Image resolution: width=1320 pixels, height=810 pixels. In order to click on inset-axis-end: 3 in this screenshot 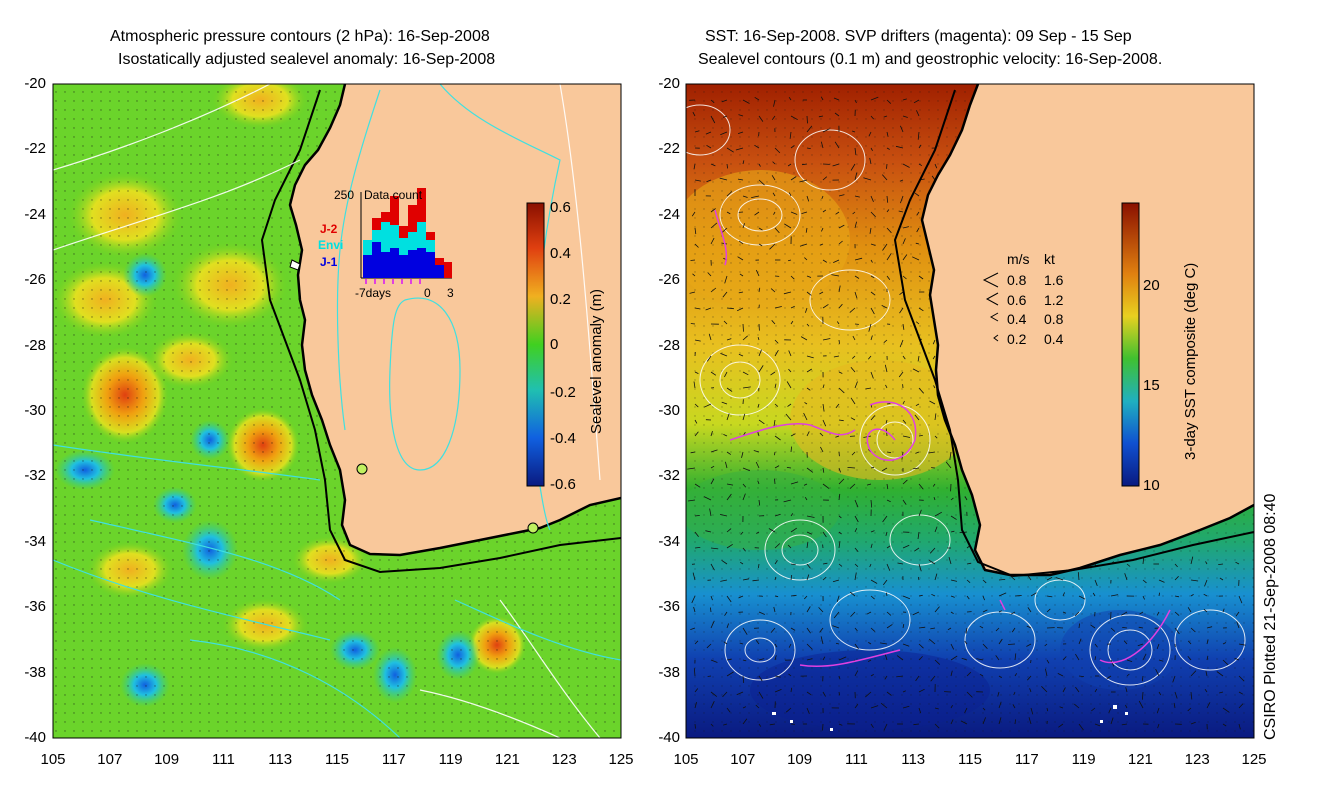, I will do `click(450, 293)`.